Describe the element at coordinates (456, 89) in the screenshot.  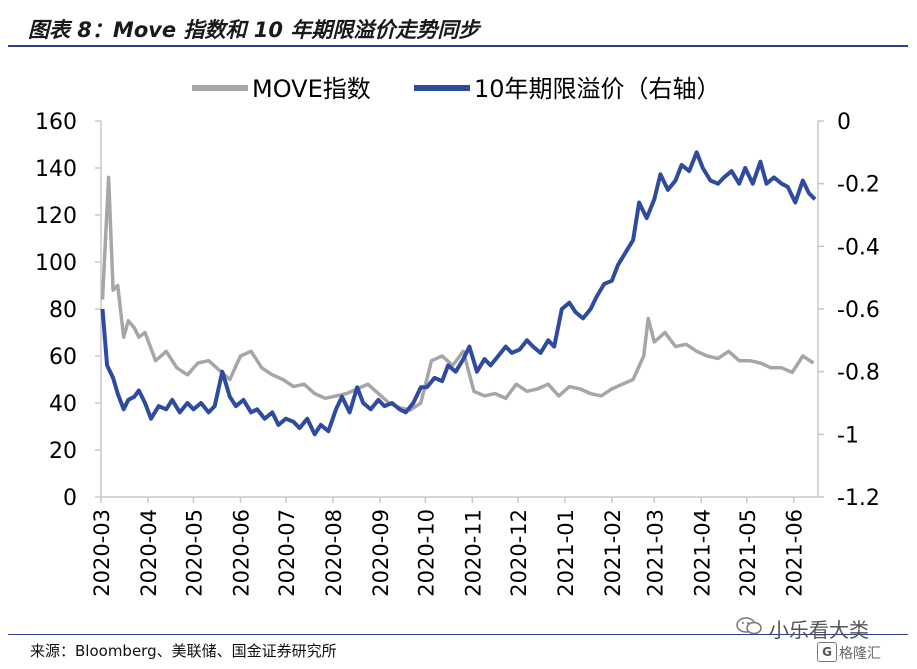
I see `legend: MOVE指数 10年期限溢价（右轴）` at that location.